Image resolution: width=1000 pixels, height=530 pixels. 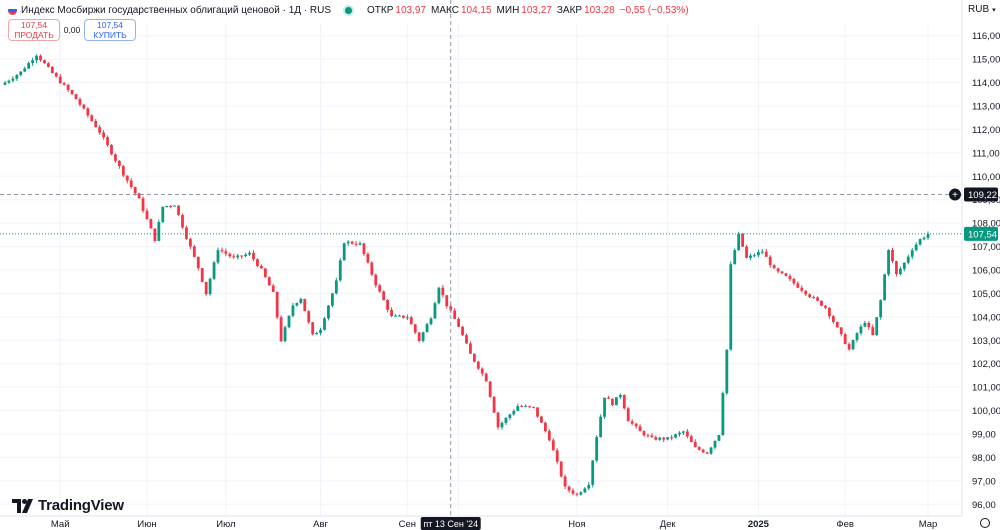 What do you see at coordinates (476, 10) in the screenshot?
I see `high-value: 104,15` at bounding box center [476, 10].